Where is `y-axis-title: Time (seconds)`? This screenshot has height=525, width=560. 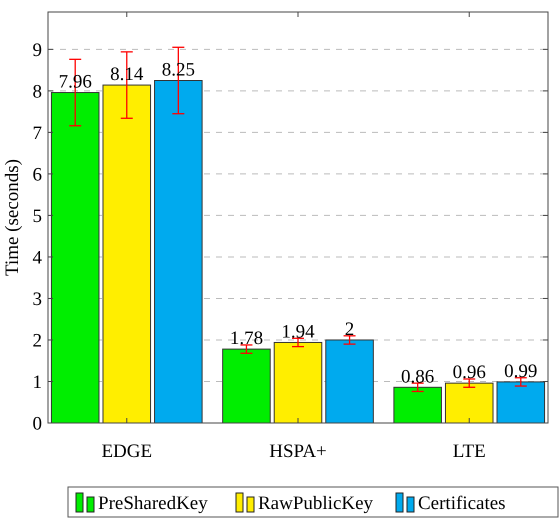 y-axis-title: Time (seconds) is located at coordinates (12, 217).